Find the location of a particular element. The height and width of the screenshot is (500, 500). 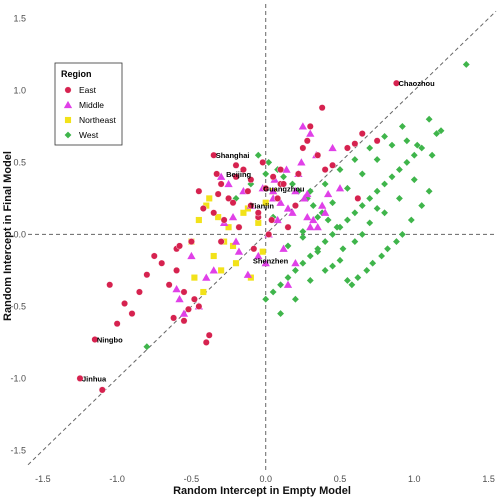

x-tick-label: 0.0 is located at coordinates (265, 479).